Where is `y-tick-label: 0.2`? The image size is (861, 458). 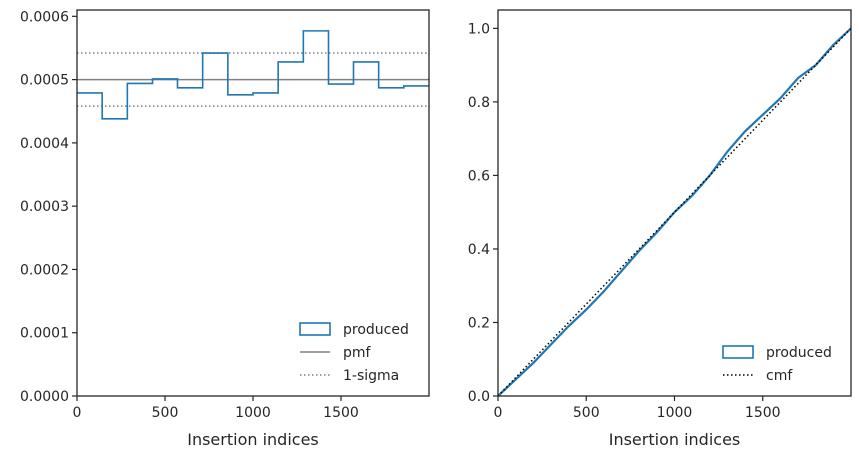
y-tick-label: 0.2 is located at coordinates (479, 323).